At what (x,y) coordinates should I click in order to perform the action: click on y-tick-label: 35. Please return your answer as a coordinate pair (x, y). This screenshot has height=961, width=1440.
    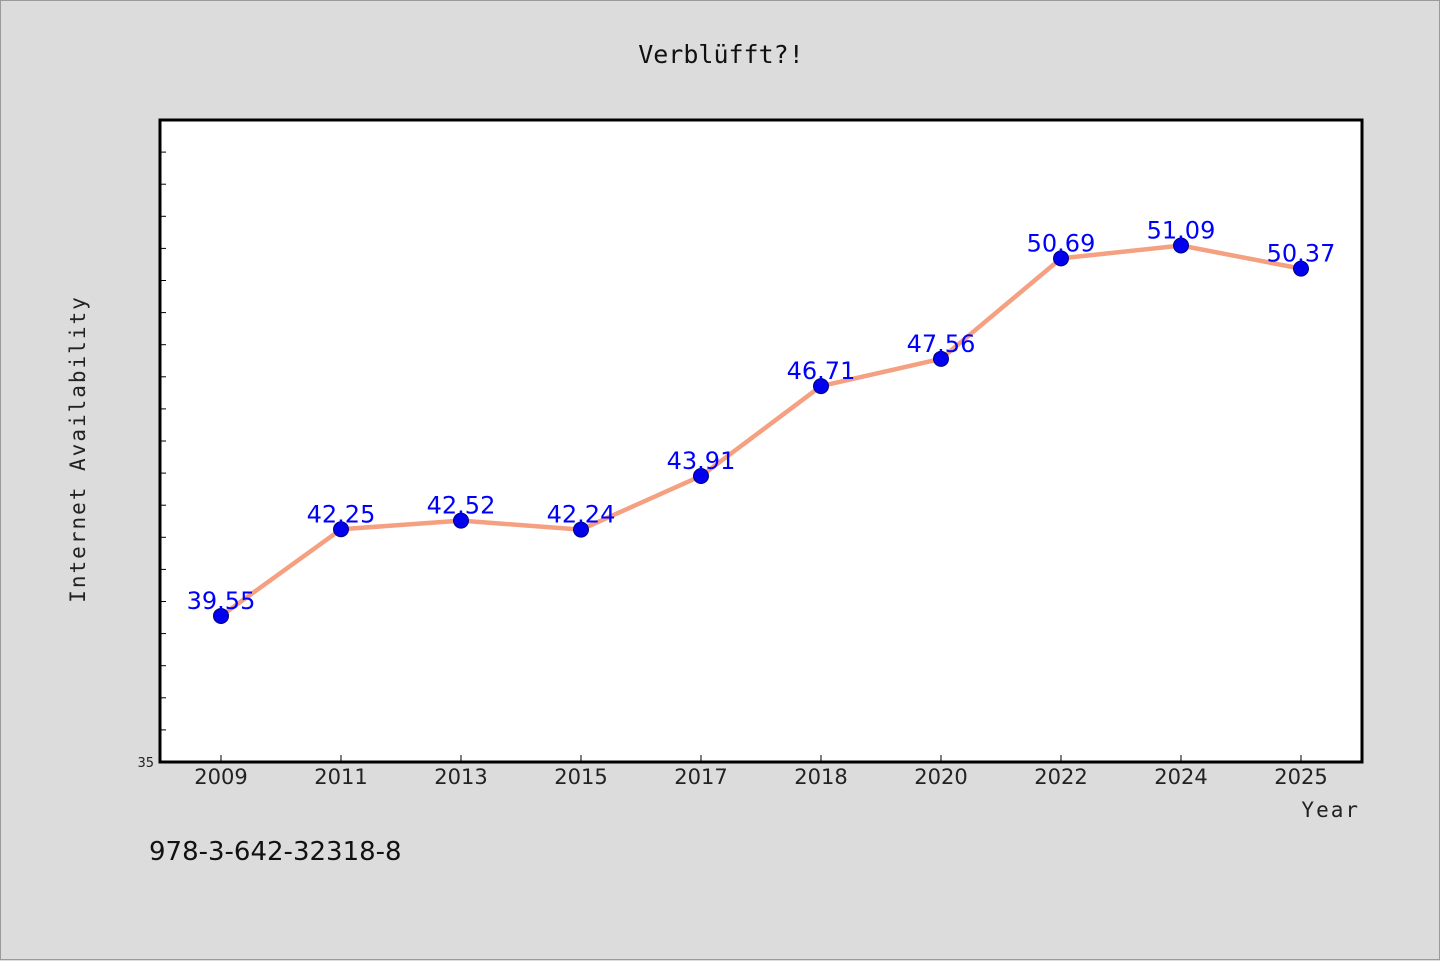
    Looking at the image, I should click on (145, 763).